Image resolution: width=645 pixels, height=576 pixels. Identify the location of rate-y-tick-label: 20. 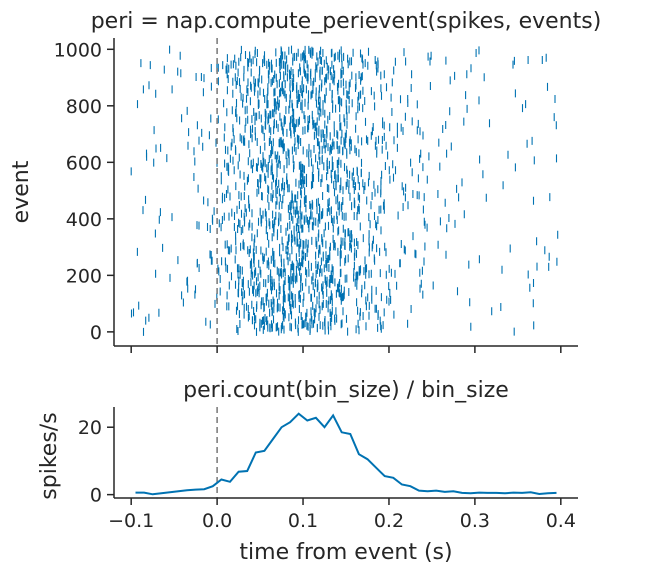
(90, 428).